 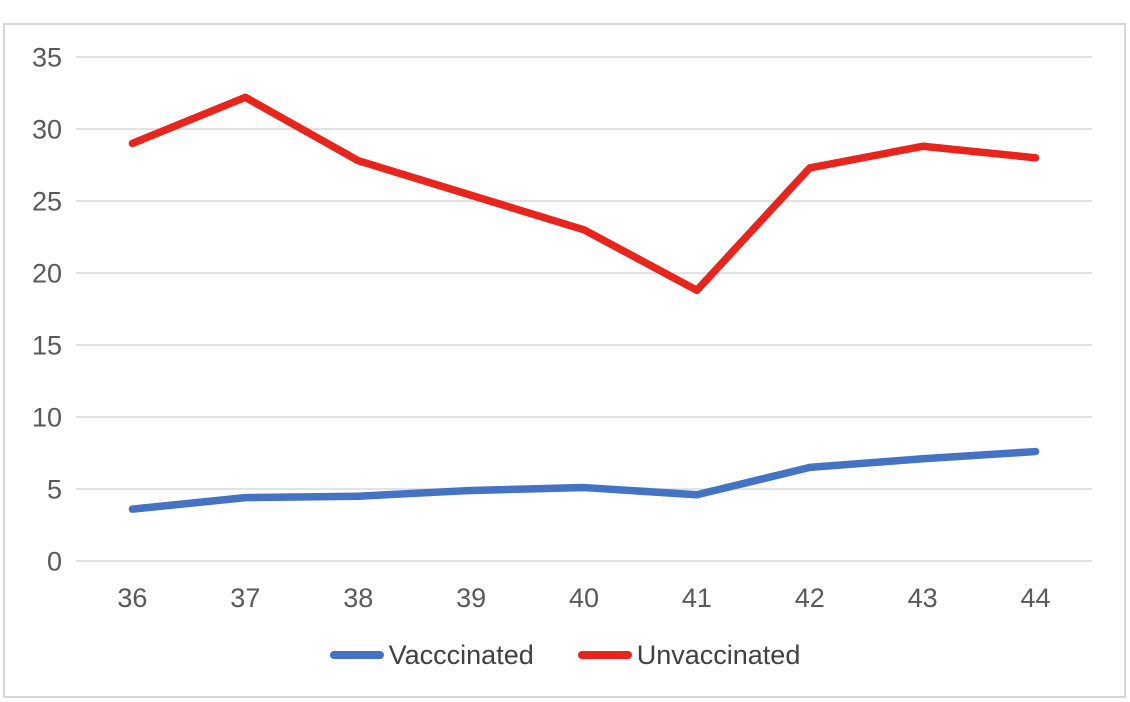 I want to click on legend-swatch-unvaccinated-line, so click(x=604, y=655).